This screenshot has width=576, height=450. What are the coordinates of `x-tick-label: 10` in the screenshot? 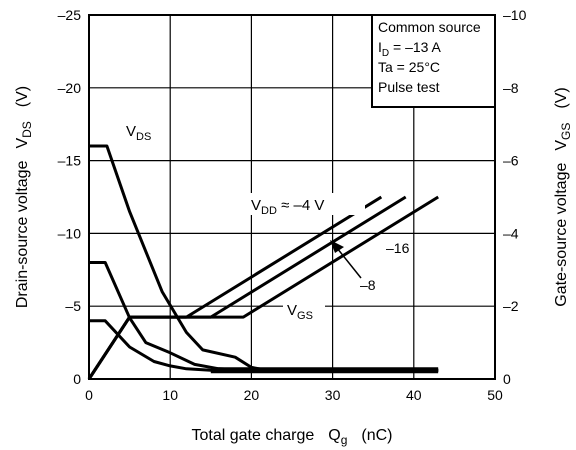 It's located at (170, 395).